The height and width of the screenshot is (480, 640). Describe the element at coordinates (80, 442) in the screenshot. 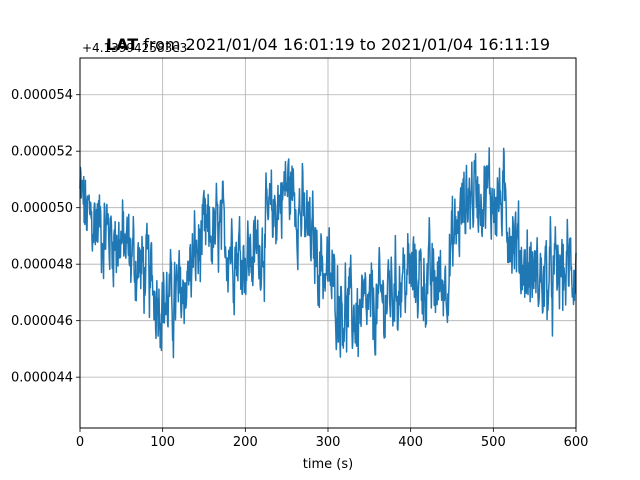

I see `x-tick-label: 0` at that location.